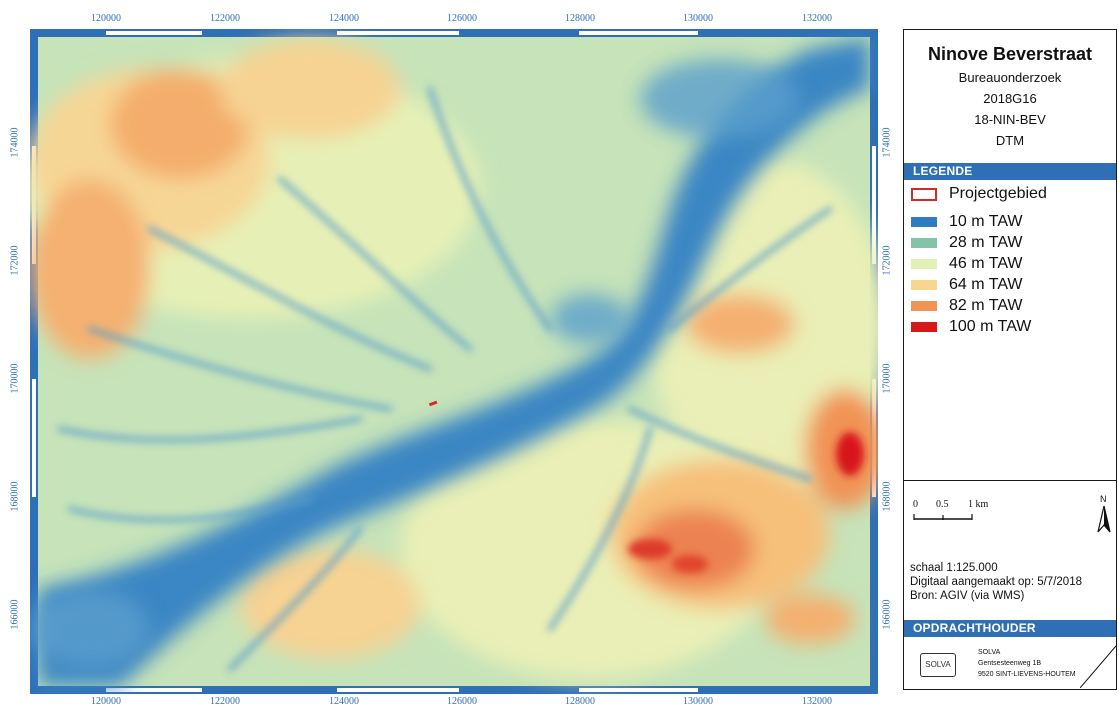 The image size is (1119, 708). I want to click on map-title: Ninove Beverstraat, so click(1010, 54).